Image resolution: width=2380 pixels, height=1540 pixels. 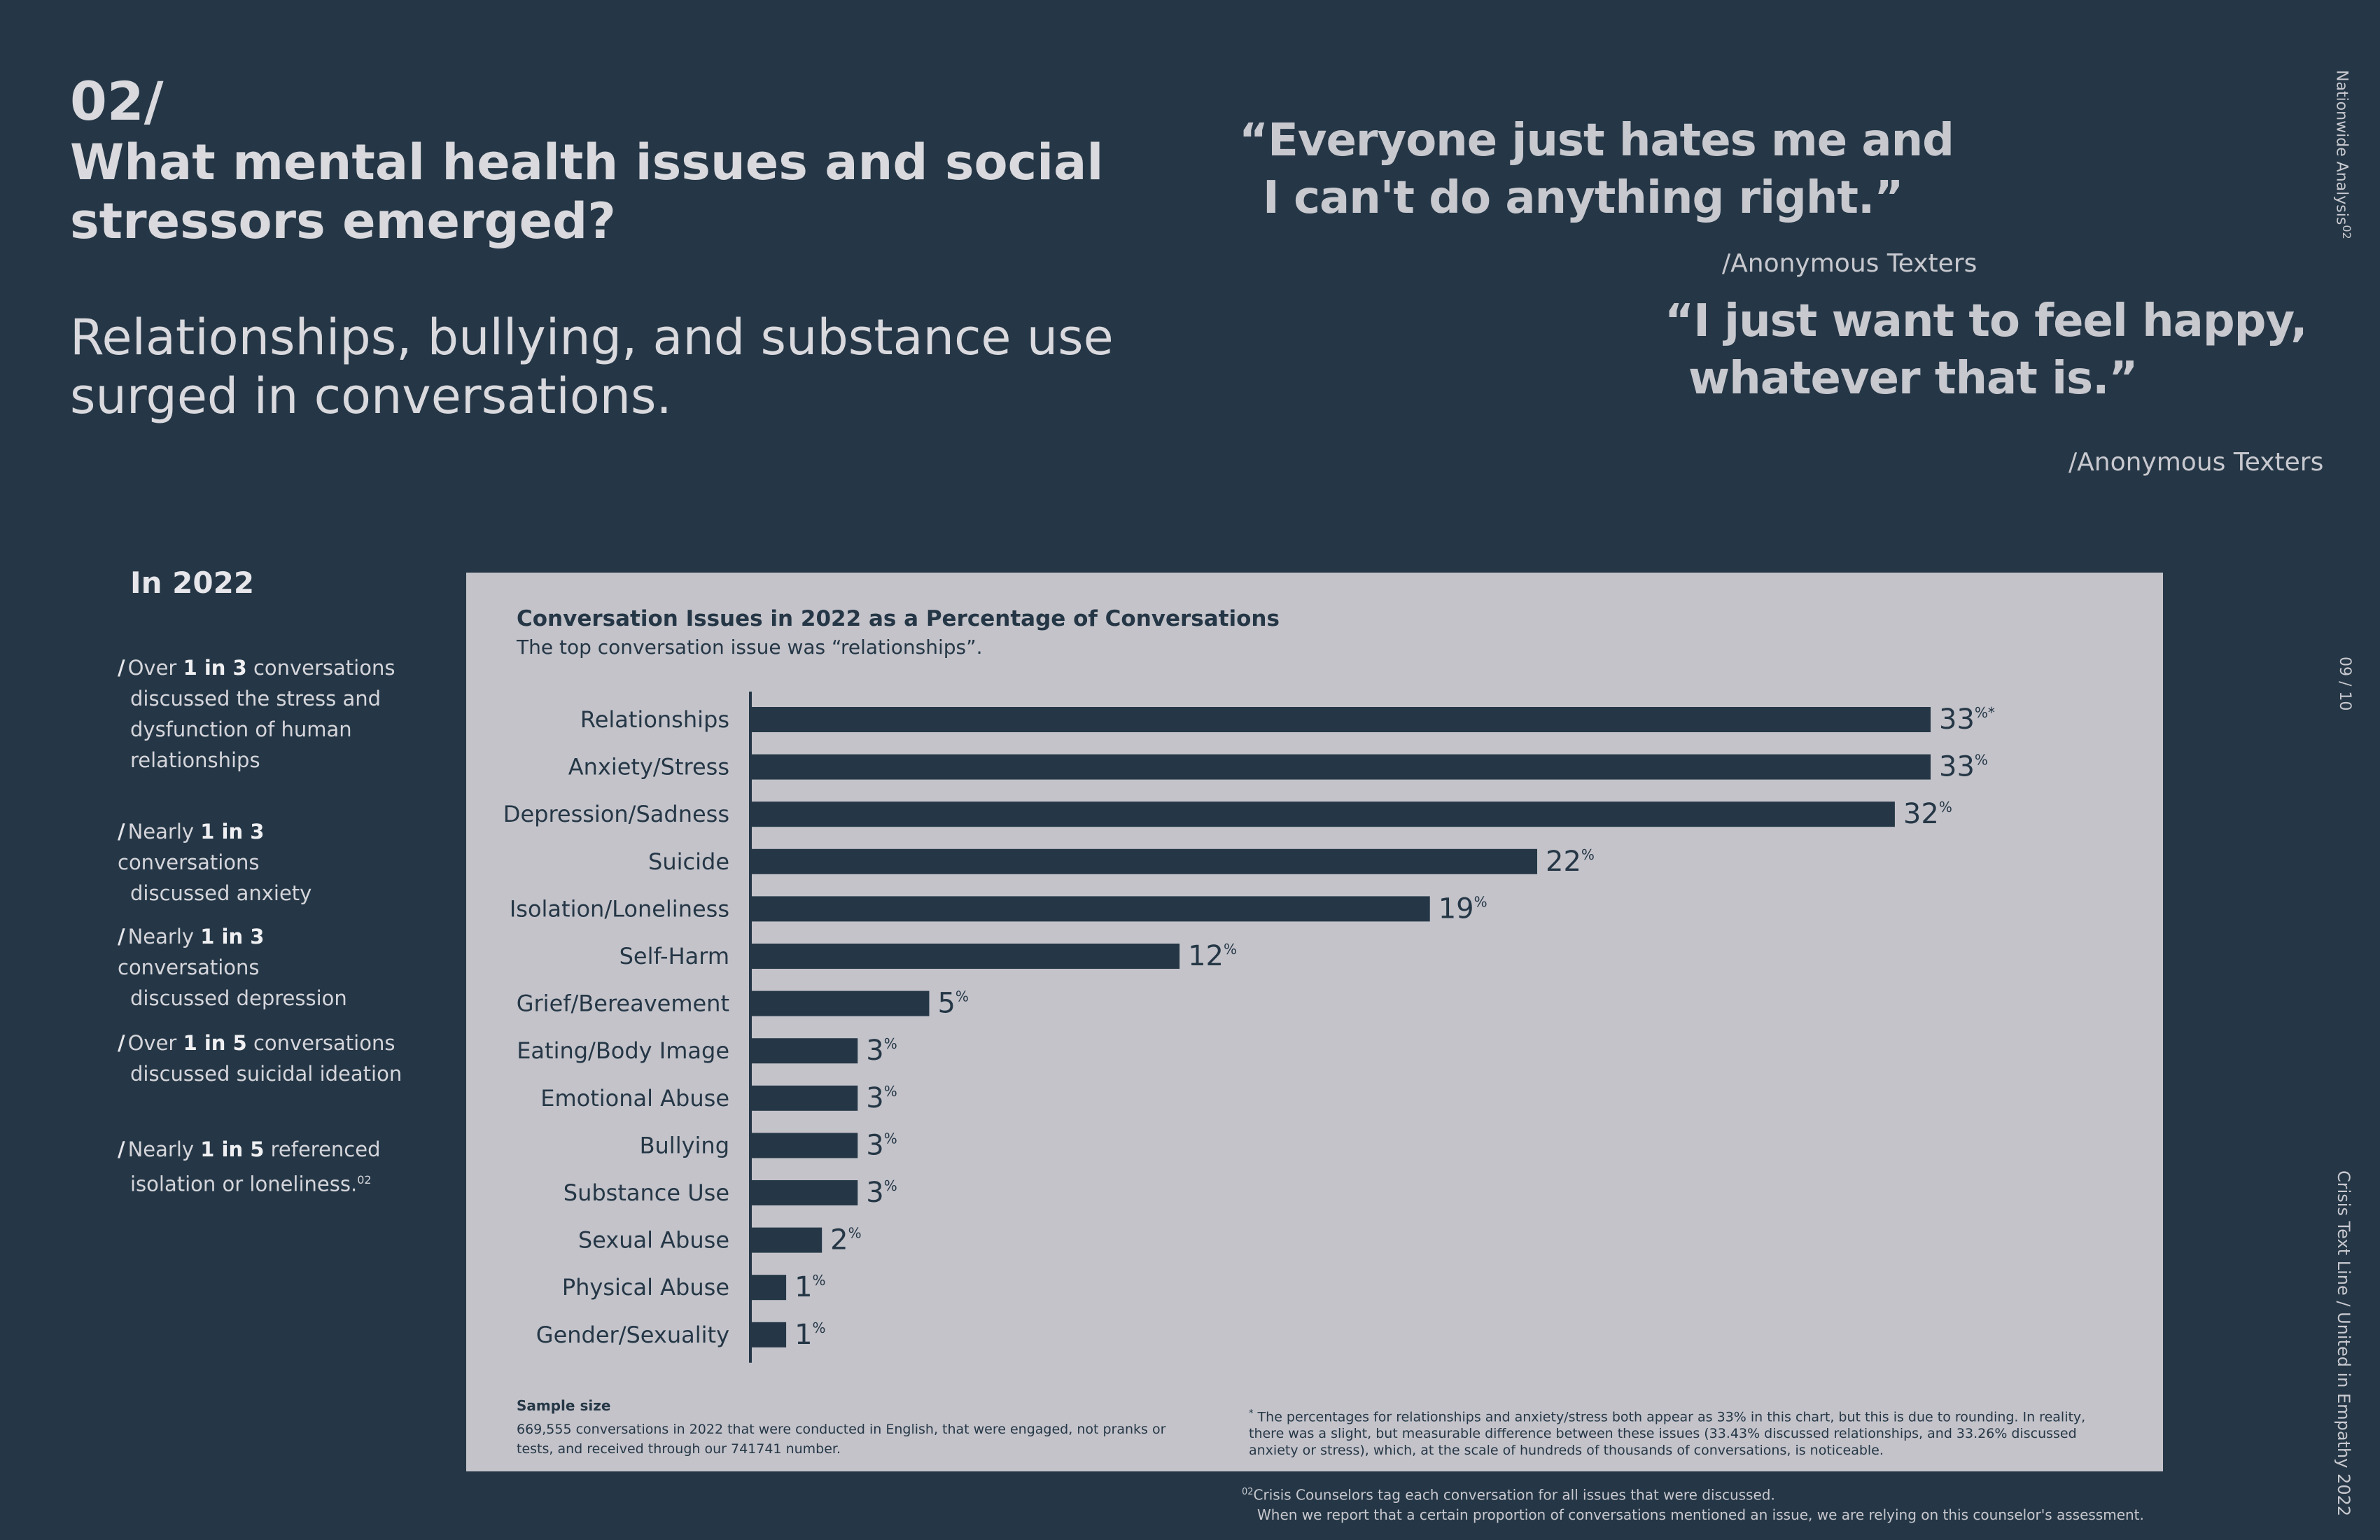 What do you see at coordinates (648, 767) in the screenshot?
I see `category-label: Anxiety/Stress` at bounding box center [648, 767].